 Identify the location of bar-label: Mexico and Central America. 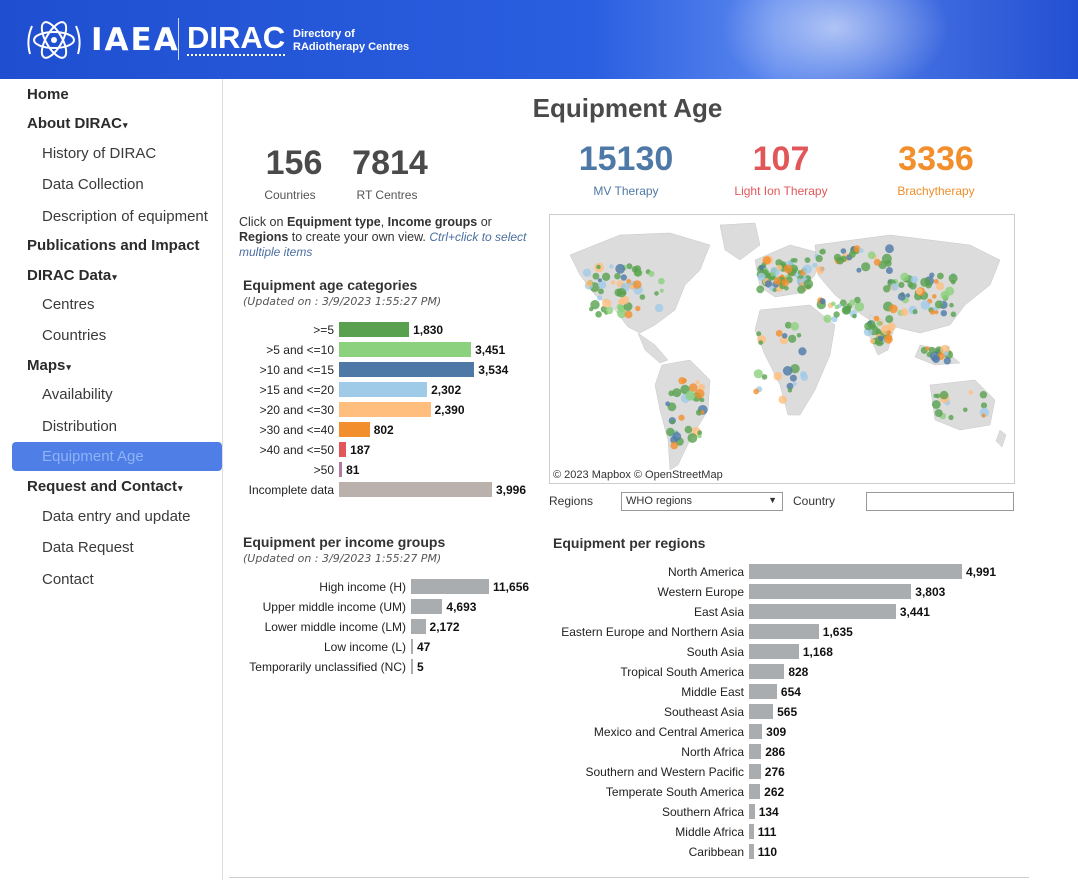
(668, 732).